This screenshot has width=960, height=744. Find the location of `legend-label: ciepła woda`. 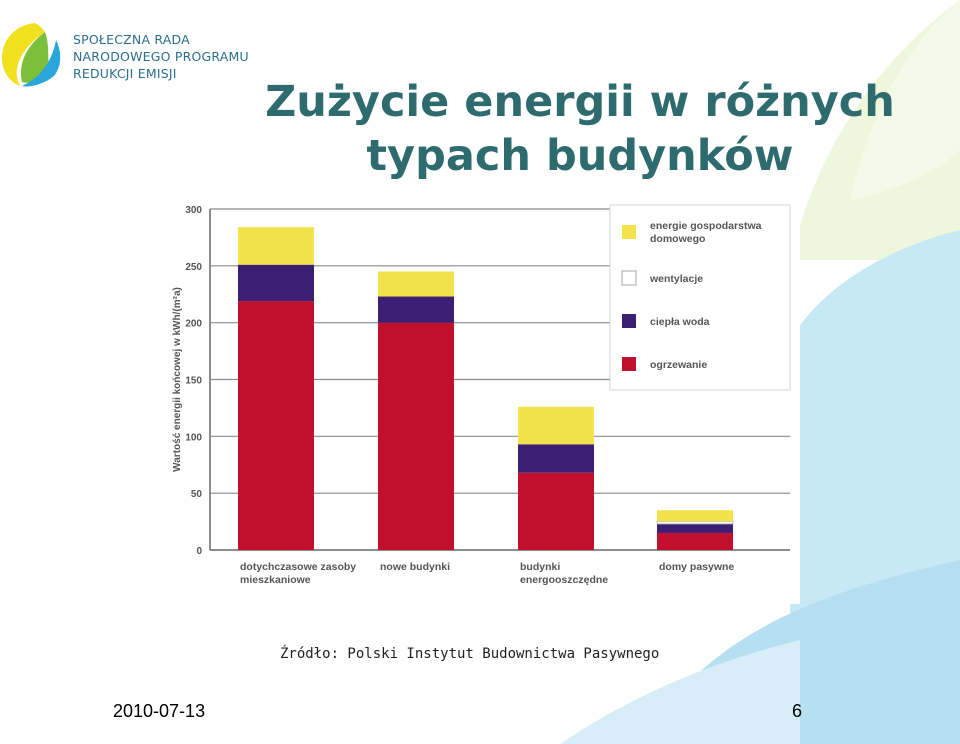

legend-label: ciepła woda is located at coordinates (680, 322).